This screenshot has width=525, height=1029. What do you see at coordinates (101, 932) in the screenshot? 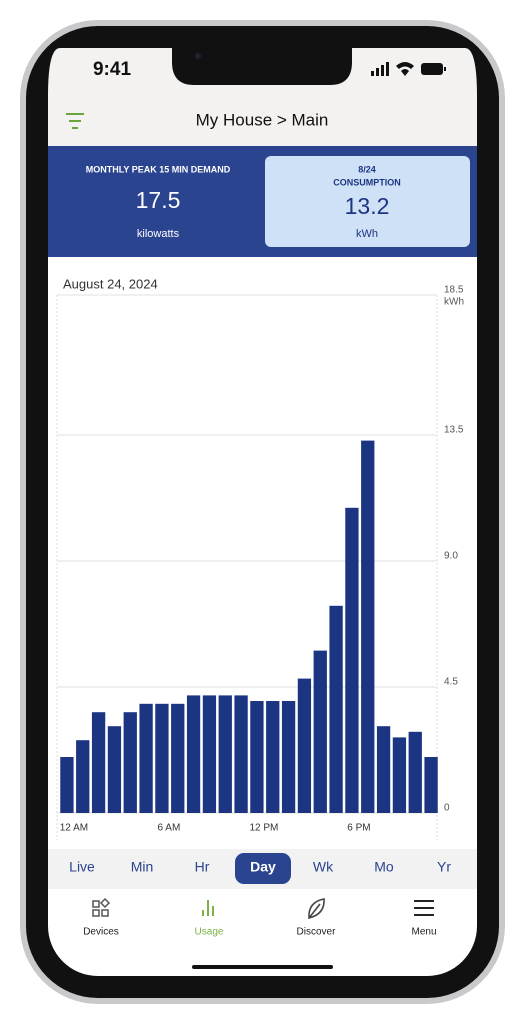
I see `nav-item: Devices` at bounding box center [101, 932].